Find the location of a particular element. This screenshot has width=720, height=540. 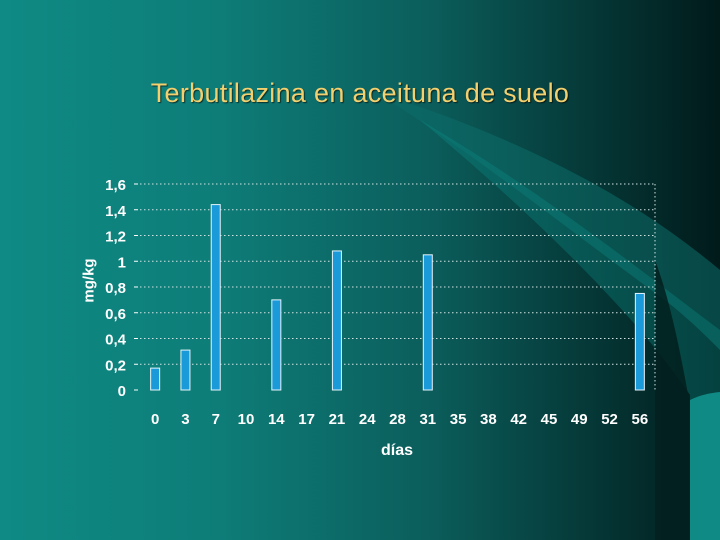

x-tick-label: 14 is located at coordinates (276, 419).